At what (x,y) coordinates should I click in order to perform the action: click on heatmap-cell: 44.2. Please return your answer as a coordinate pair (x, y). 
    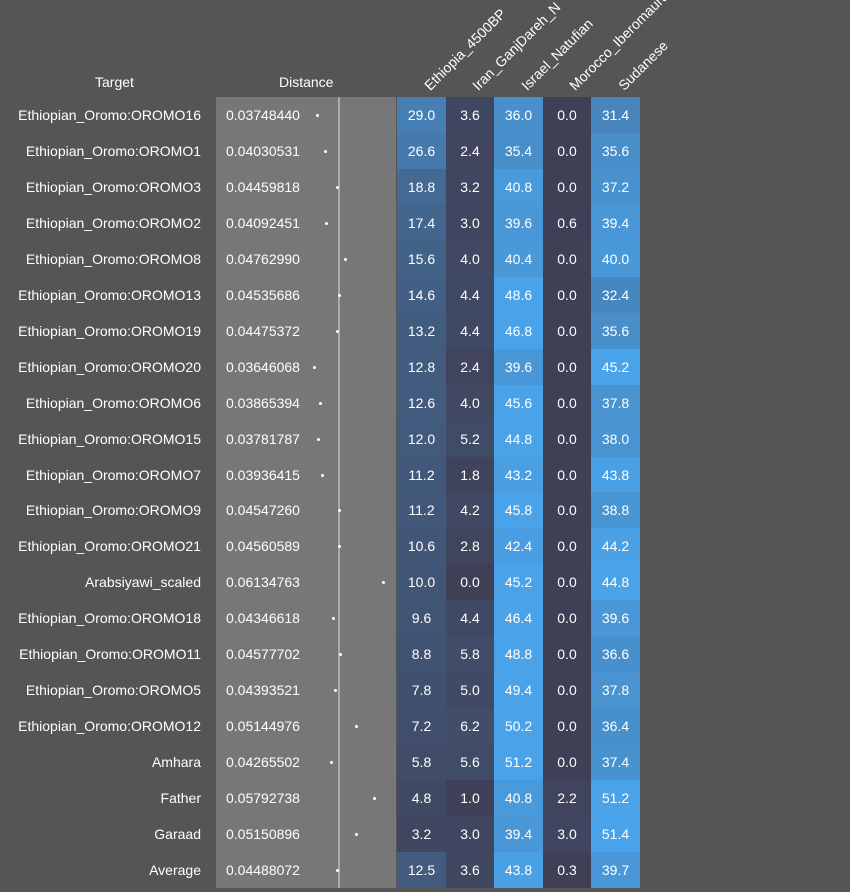
    Looking at the image, I should click on (615, 546).